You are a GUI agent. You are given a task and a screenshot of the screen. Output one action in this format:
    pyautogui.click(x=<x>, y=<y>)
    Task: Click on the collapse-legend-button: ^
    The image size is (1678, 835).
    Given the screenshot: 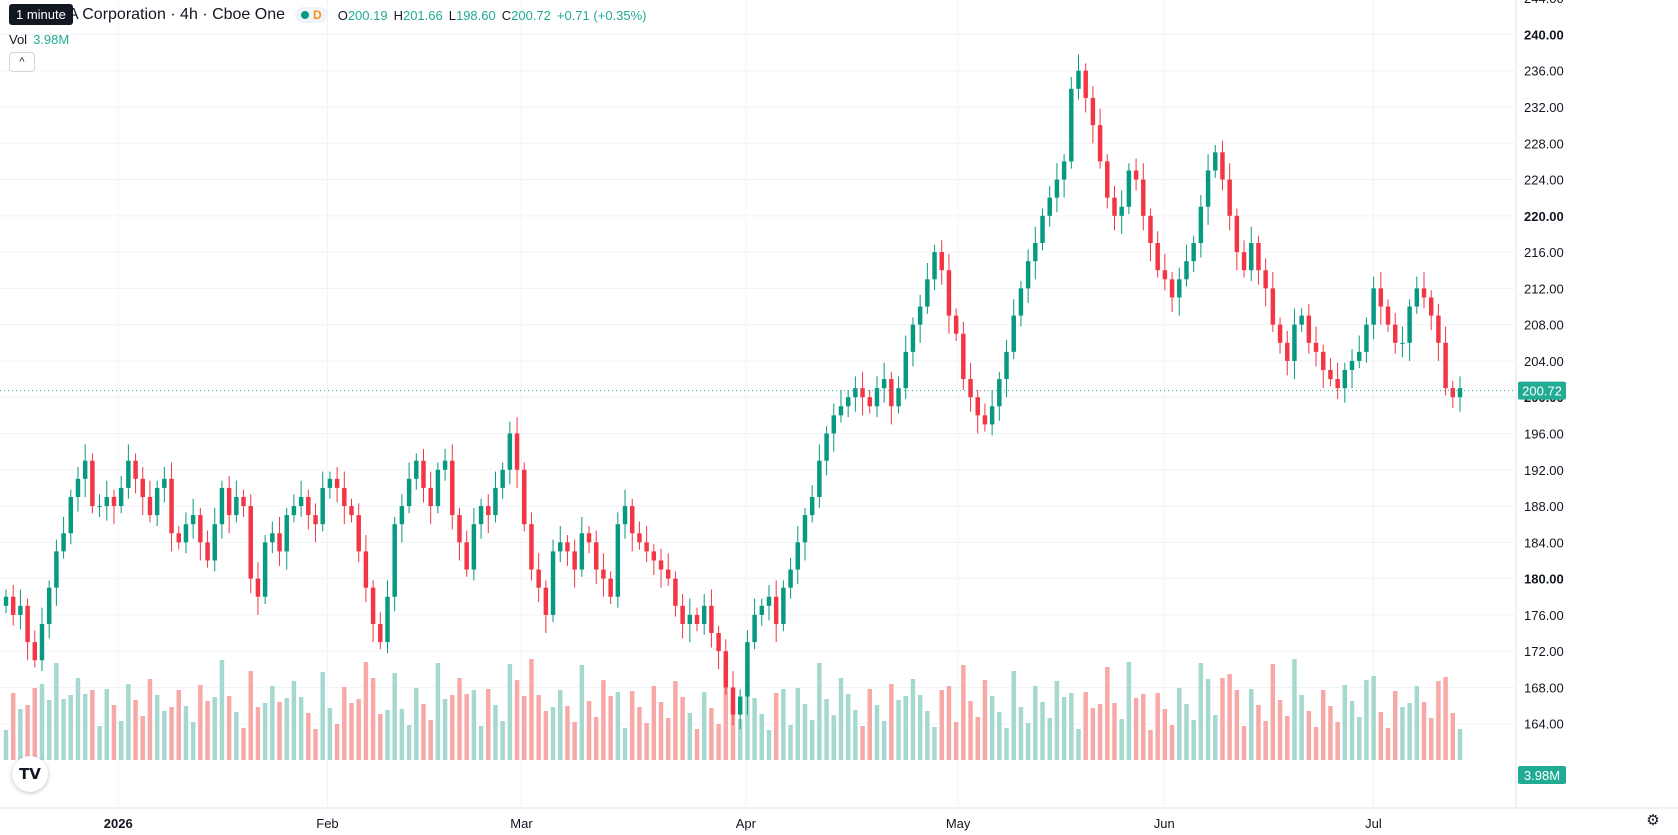 What is the action you would take?
    pyautogui.click(x=22, y=62)
    